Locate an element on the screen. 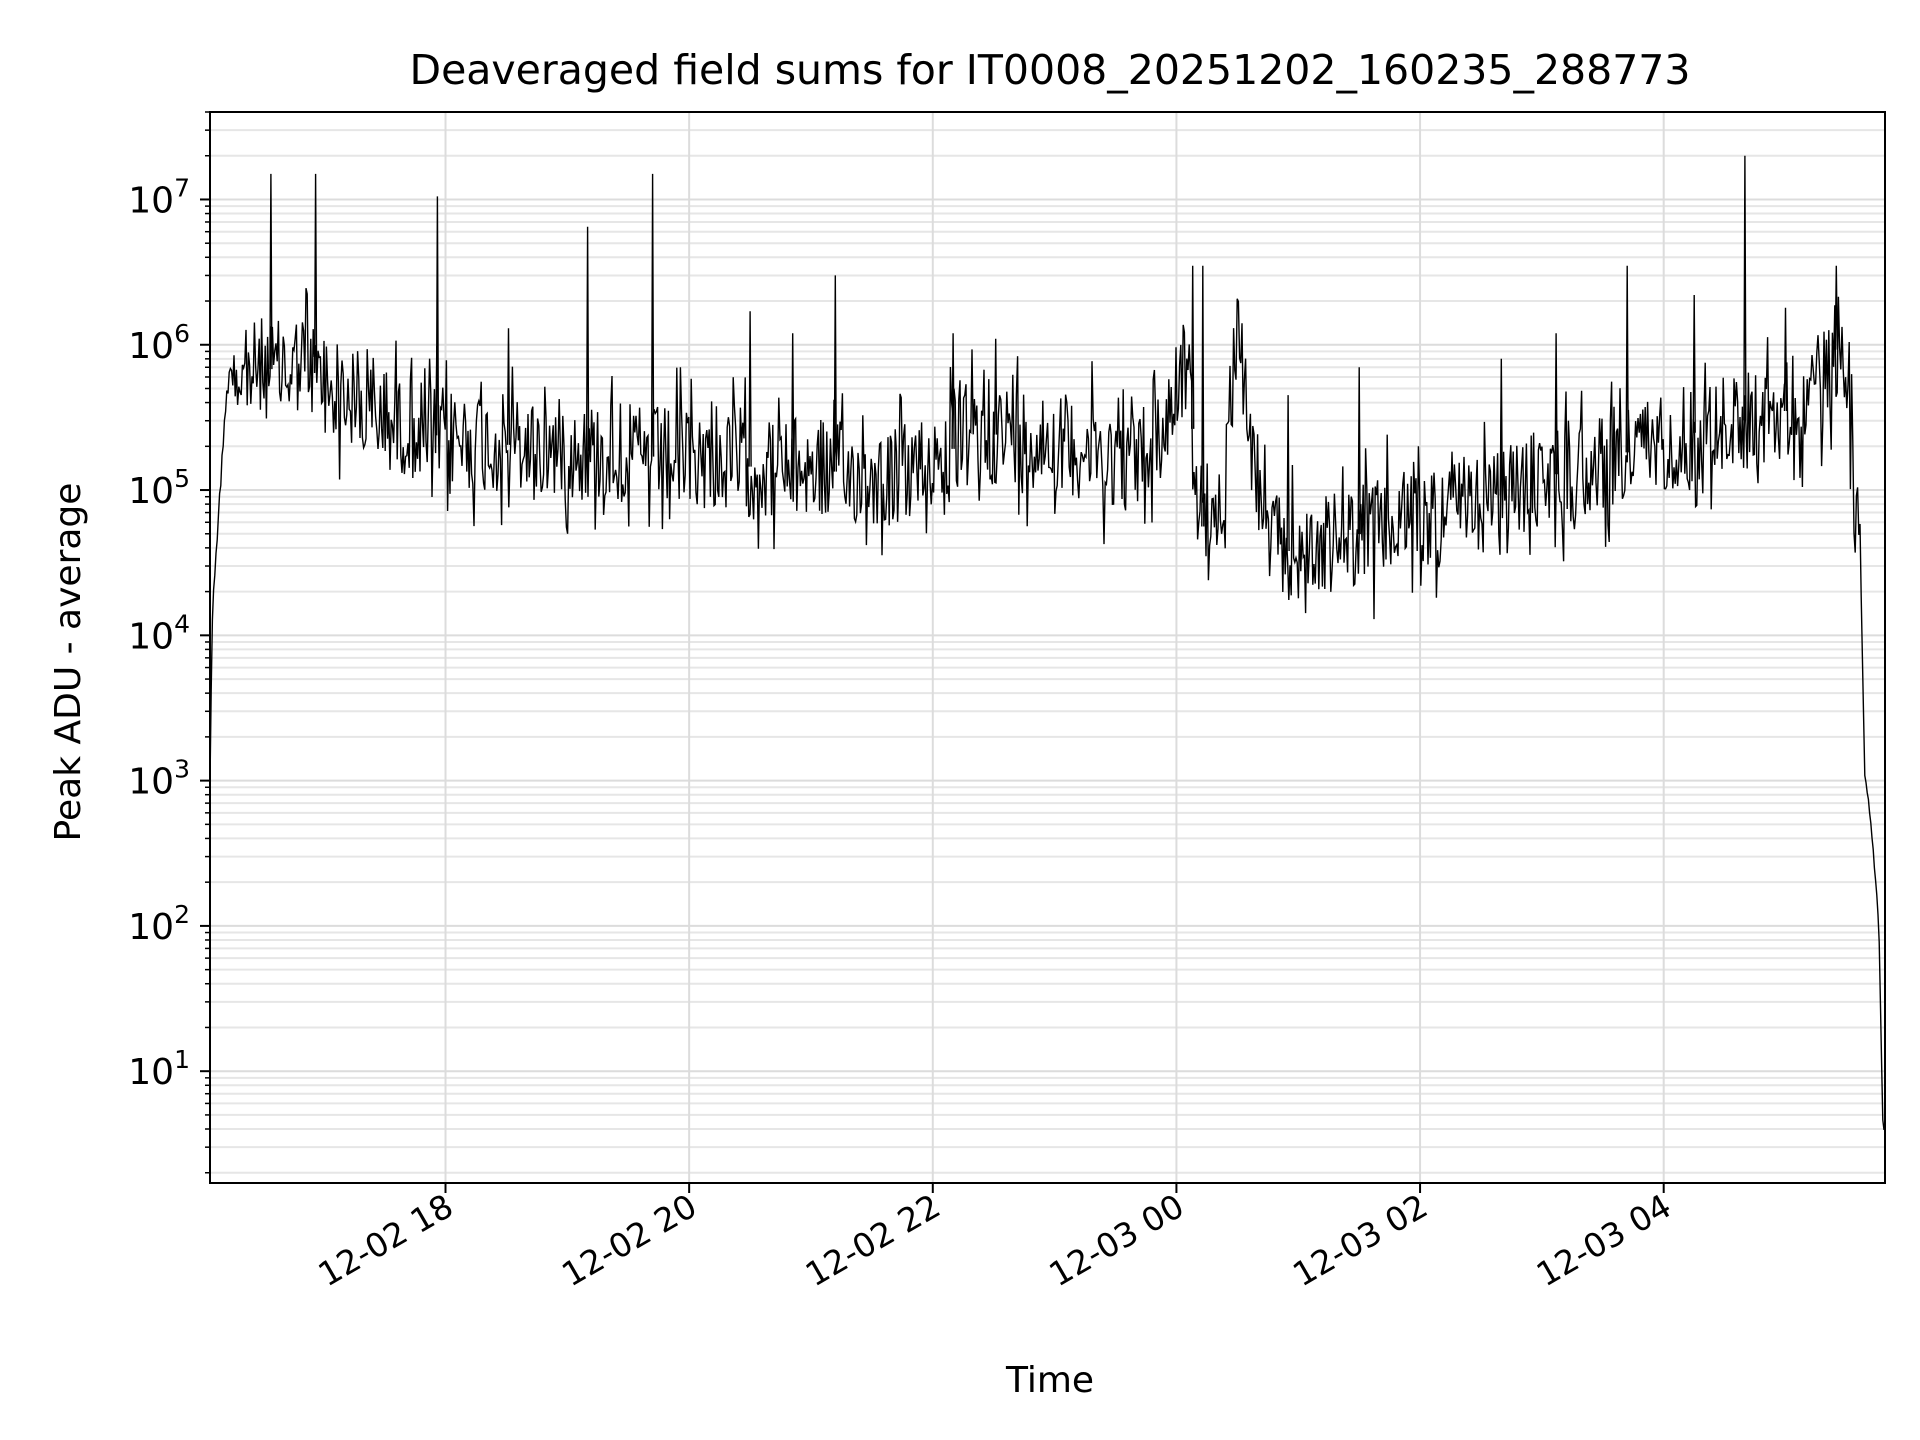  y-tick-label: 10¹ is located at coordinates (159, 1069).